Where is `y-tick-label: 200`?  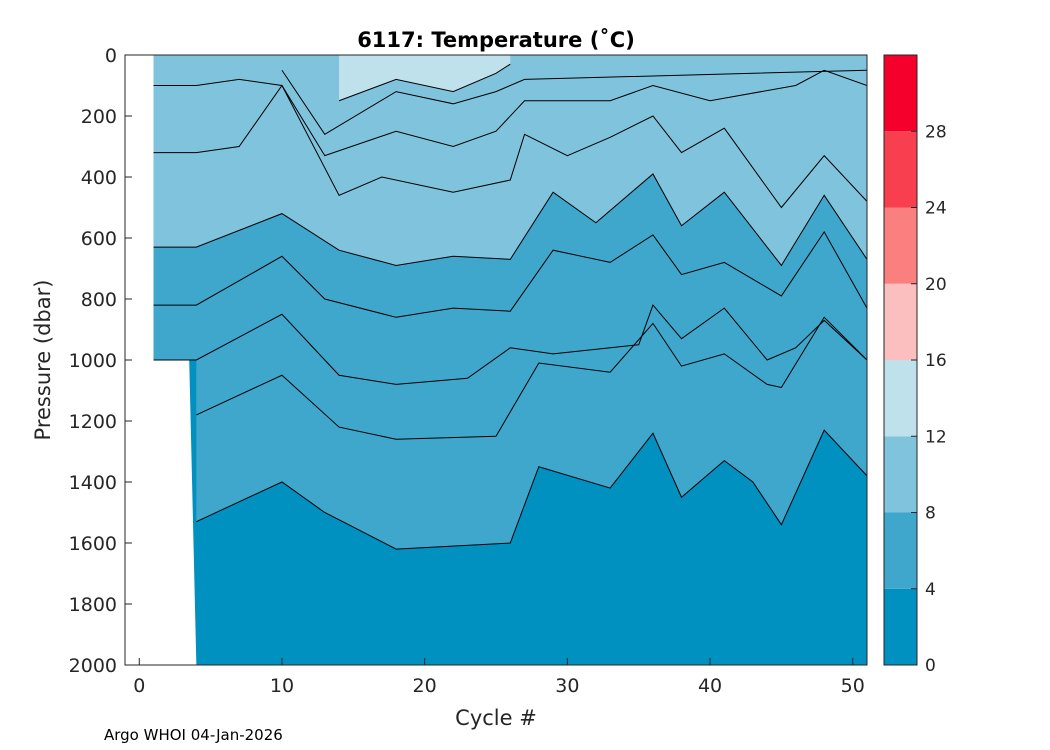
y-tick-label: 200 is located at coordinates (99, 117).